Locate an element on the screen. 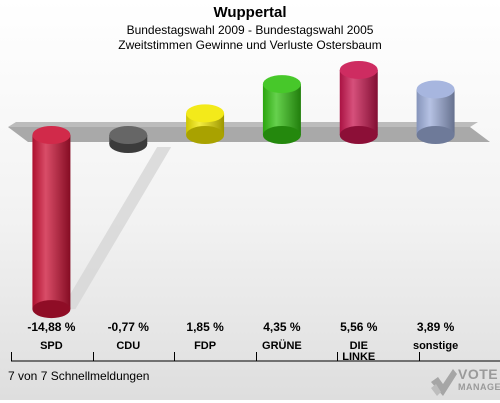 This screenshot has width=500, height=403. bar-die-linke is located at coordinates (358, 102).